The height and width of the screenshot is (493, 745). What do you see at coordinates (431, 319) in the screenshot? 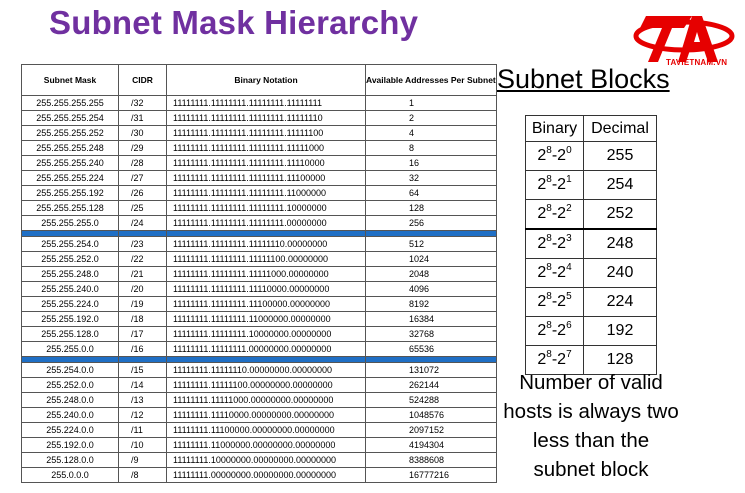
I see `cell-available: 16384` at bounding box center [431, 319].